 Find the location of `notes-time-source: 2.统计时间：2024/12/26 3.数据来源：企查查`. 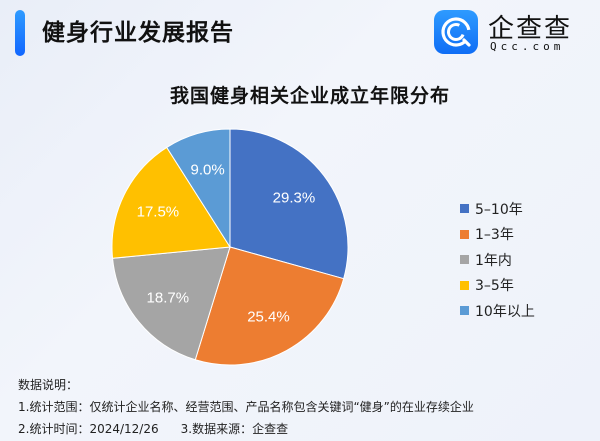

notes-time-source: 2.统计时间：2024/12/26 3.数据来源：企查查 is located at coordinates (153, 429).